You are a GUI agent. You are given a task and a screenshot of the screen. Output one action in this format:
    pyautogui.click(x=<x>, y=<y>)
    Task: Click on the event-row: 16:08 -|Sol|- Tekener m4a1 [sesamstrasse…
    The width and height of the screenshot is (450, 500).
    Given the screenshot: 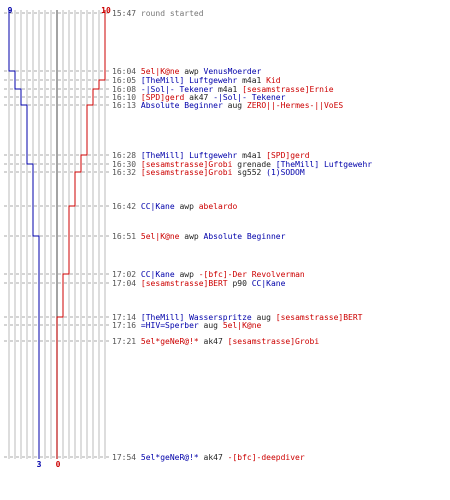 What is the action you would take?
    pyautogui.click(x=223, y=89)
    